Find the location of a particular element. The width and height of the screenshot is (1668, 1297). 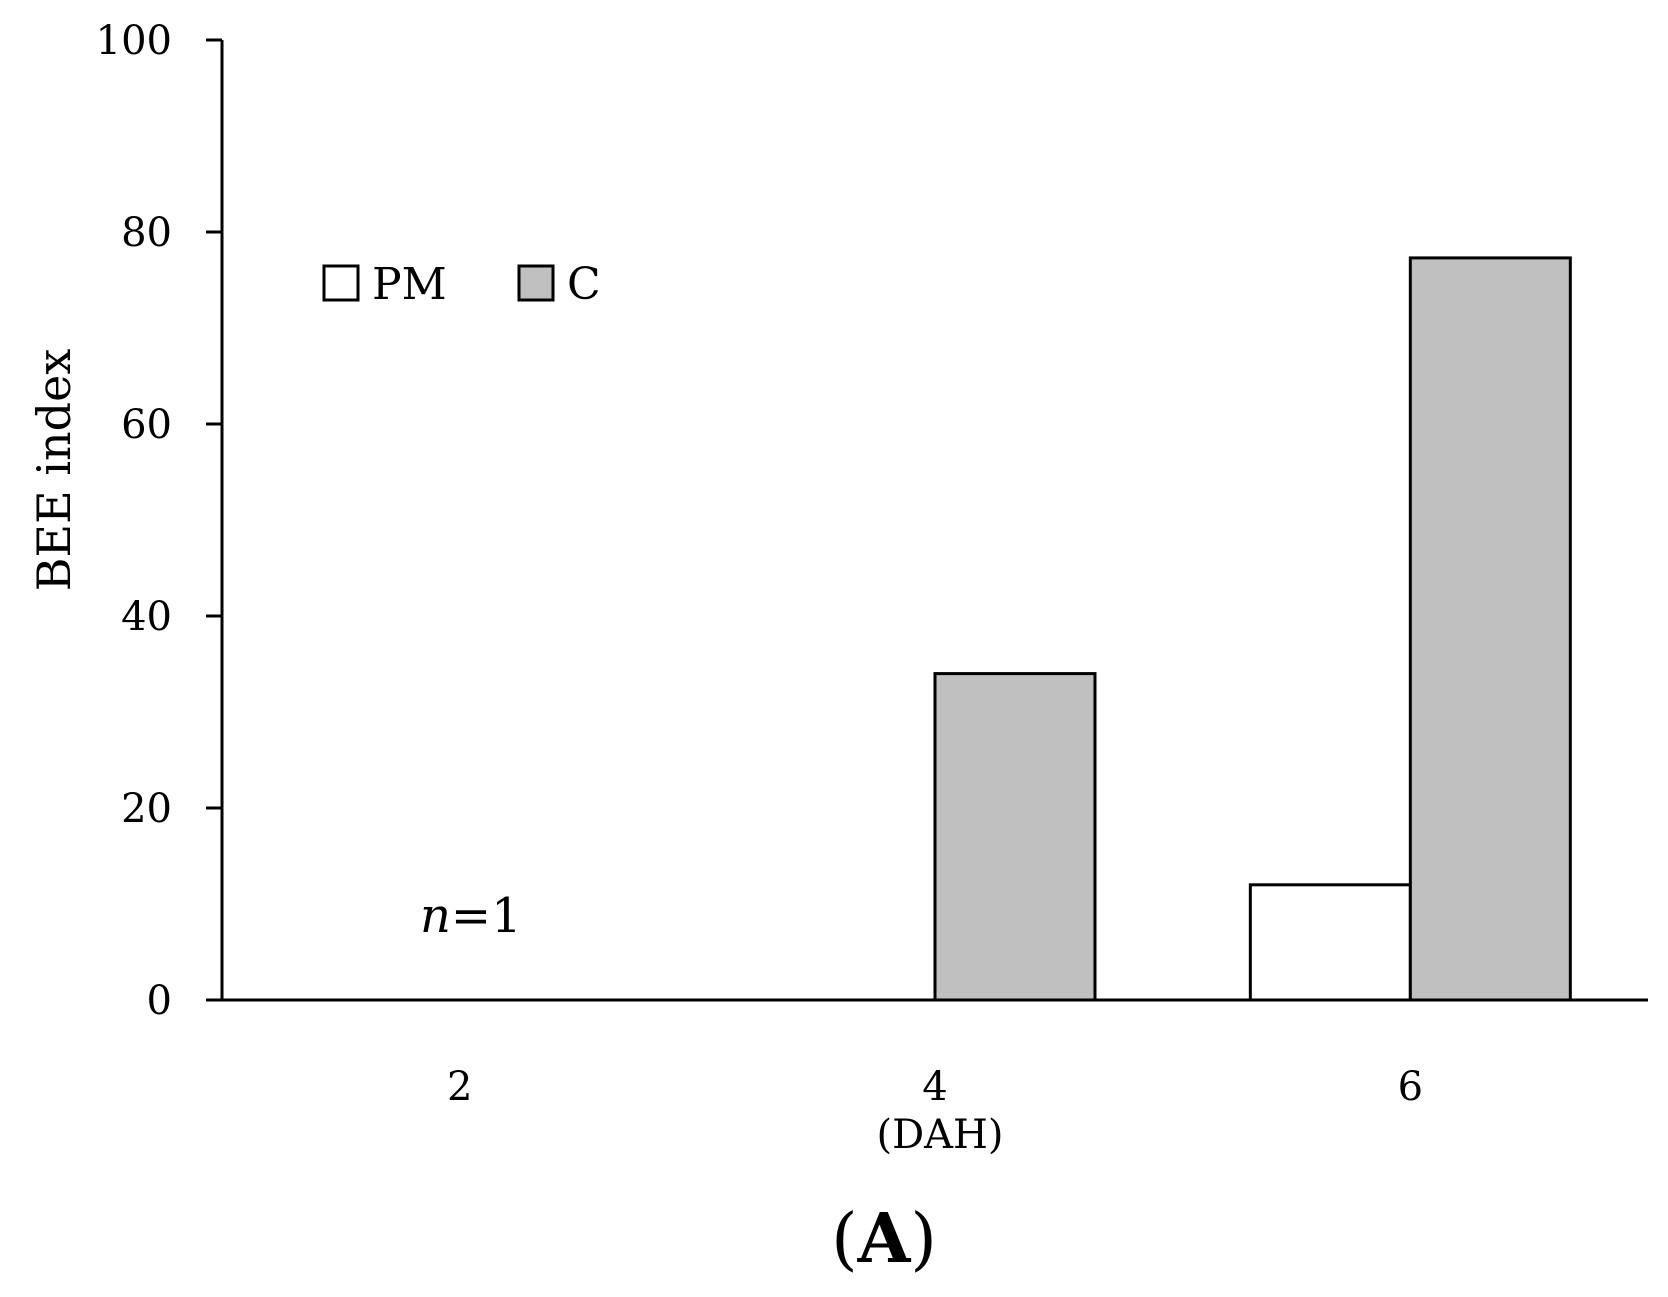

y-tick-label: 80 is located at coordinates (146, 233).